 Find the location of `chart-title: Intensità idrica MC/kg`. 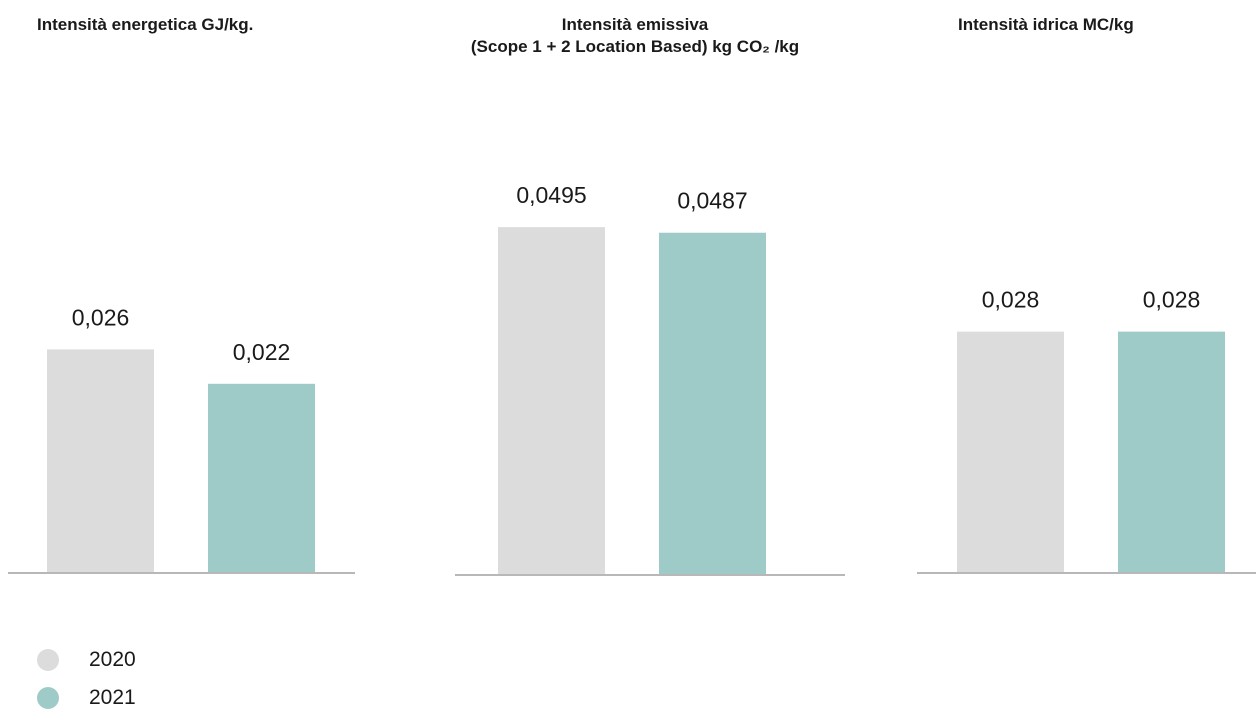

chart-title: Intensità idrica MC/kg is located at coordinates (1046, 25).